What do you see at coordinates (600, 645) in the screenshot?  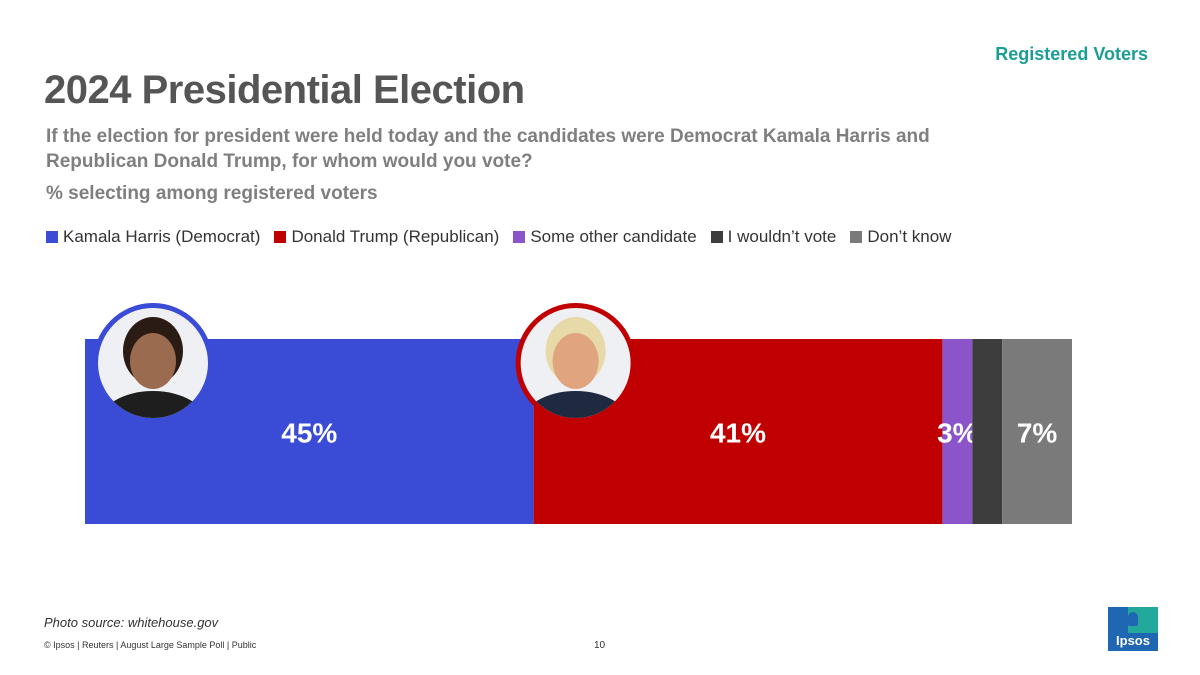 I see `page-number: 10` at bounding box center [600, 645].